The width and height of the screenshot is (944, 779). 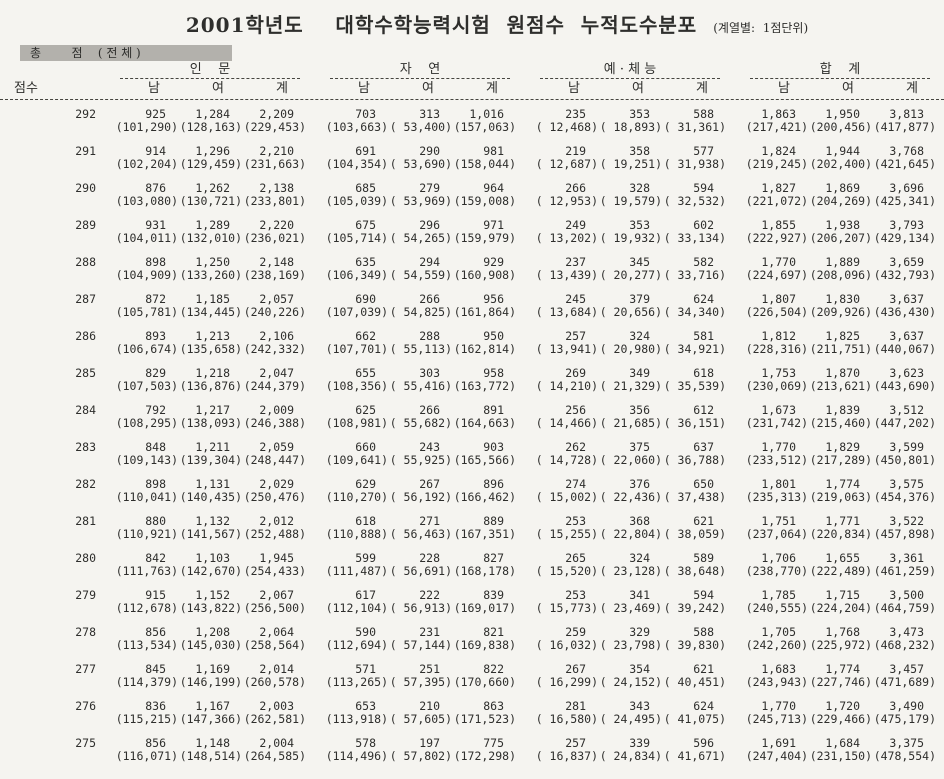 What do you see at coordinates (146, 423) in the screenshot?
I see `cumulative-value: (108,295)` at bounding box center [146, 423].